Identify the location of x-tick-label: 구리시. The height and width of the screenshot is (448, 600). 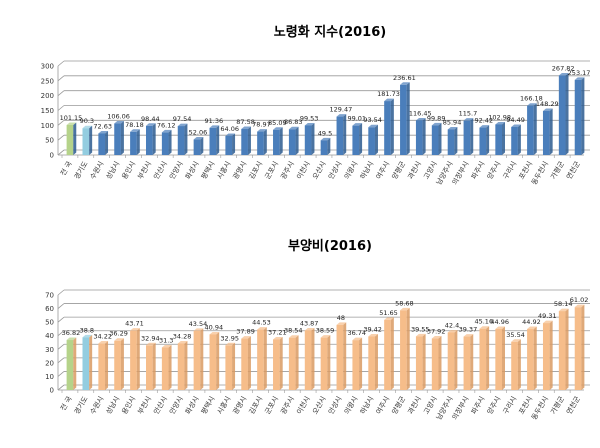
(509, 170).